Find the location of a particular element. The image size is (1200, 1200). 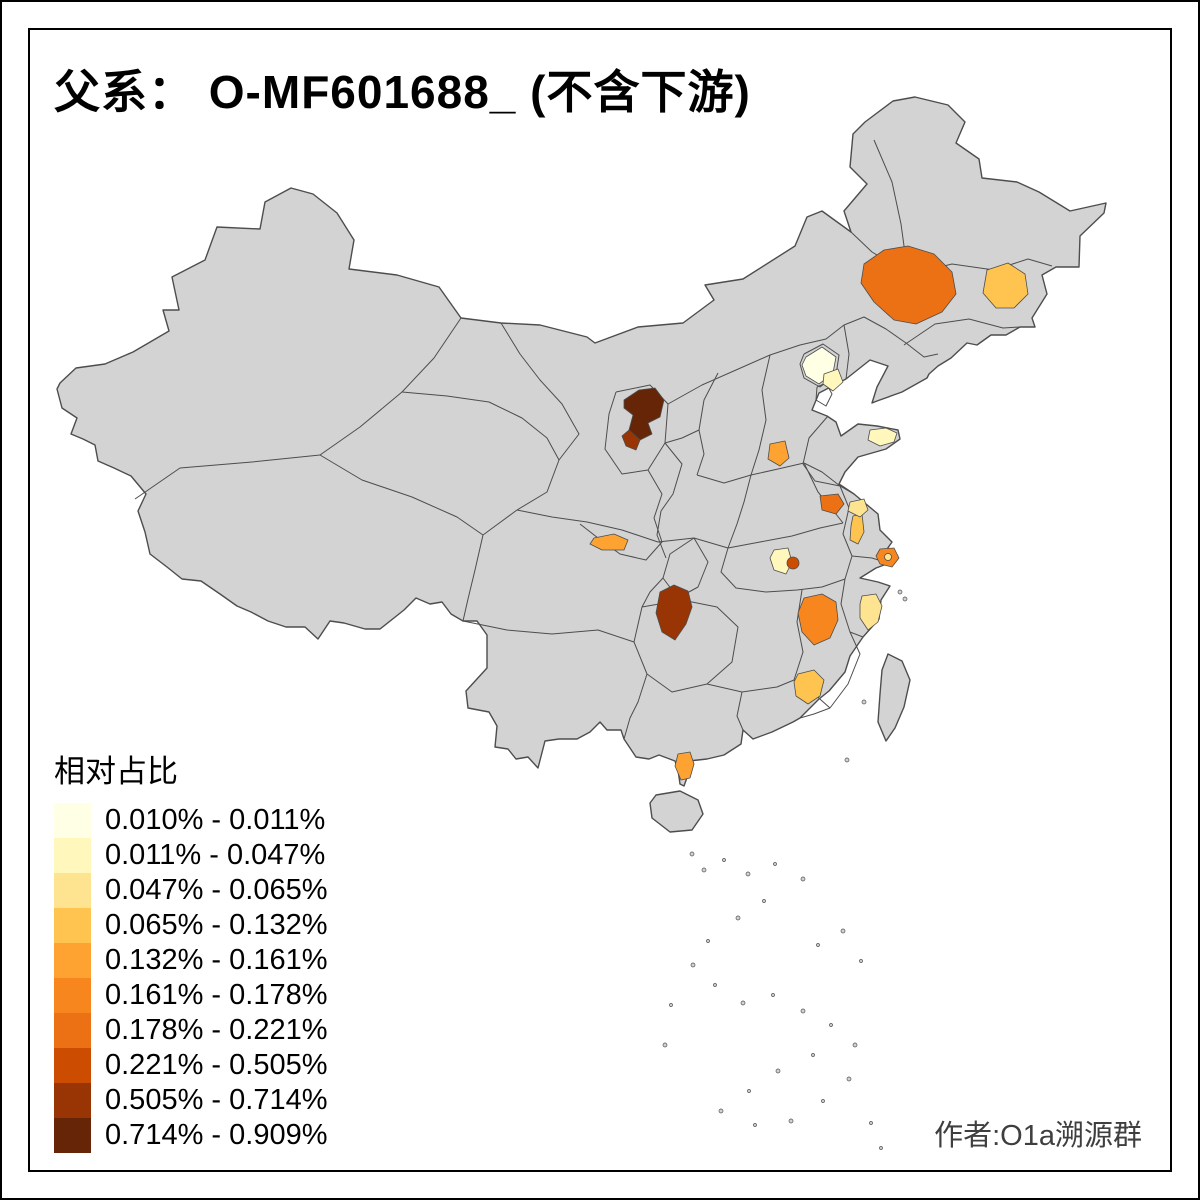

legend-item: 0.011% - 0.047% is located at coordinates (190, 855).